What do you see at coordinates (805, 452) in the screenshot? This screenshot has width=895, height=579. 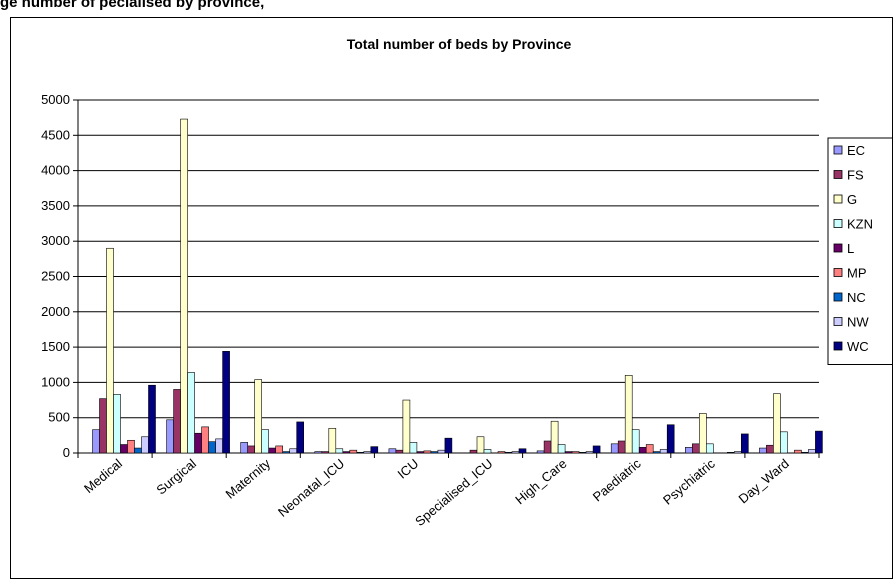 I see `bar-nc-day_ward` at bounding box center [805, 452].